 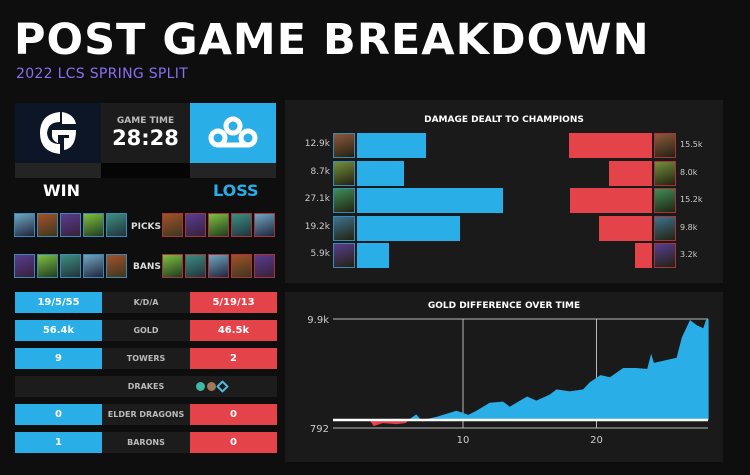 I want to click on left-damage-label: 27.1k, so click(x=317, y=199).